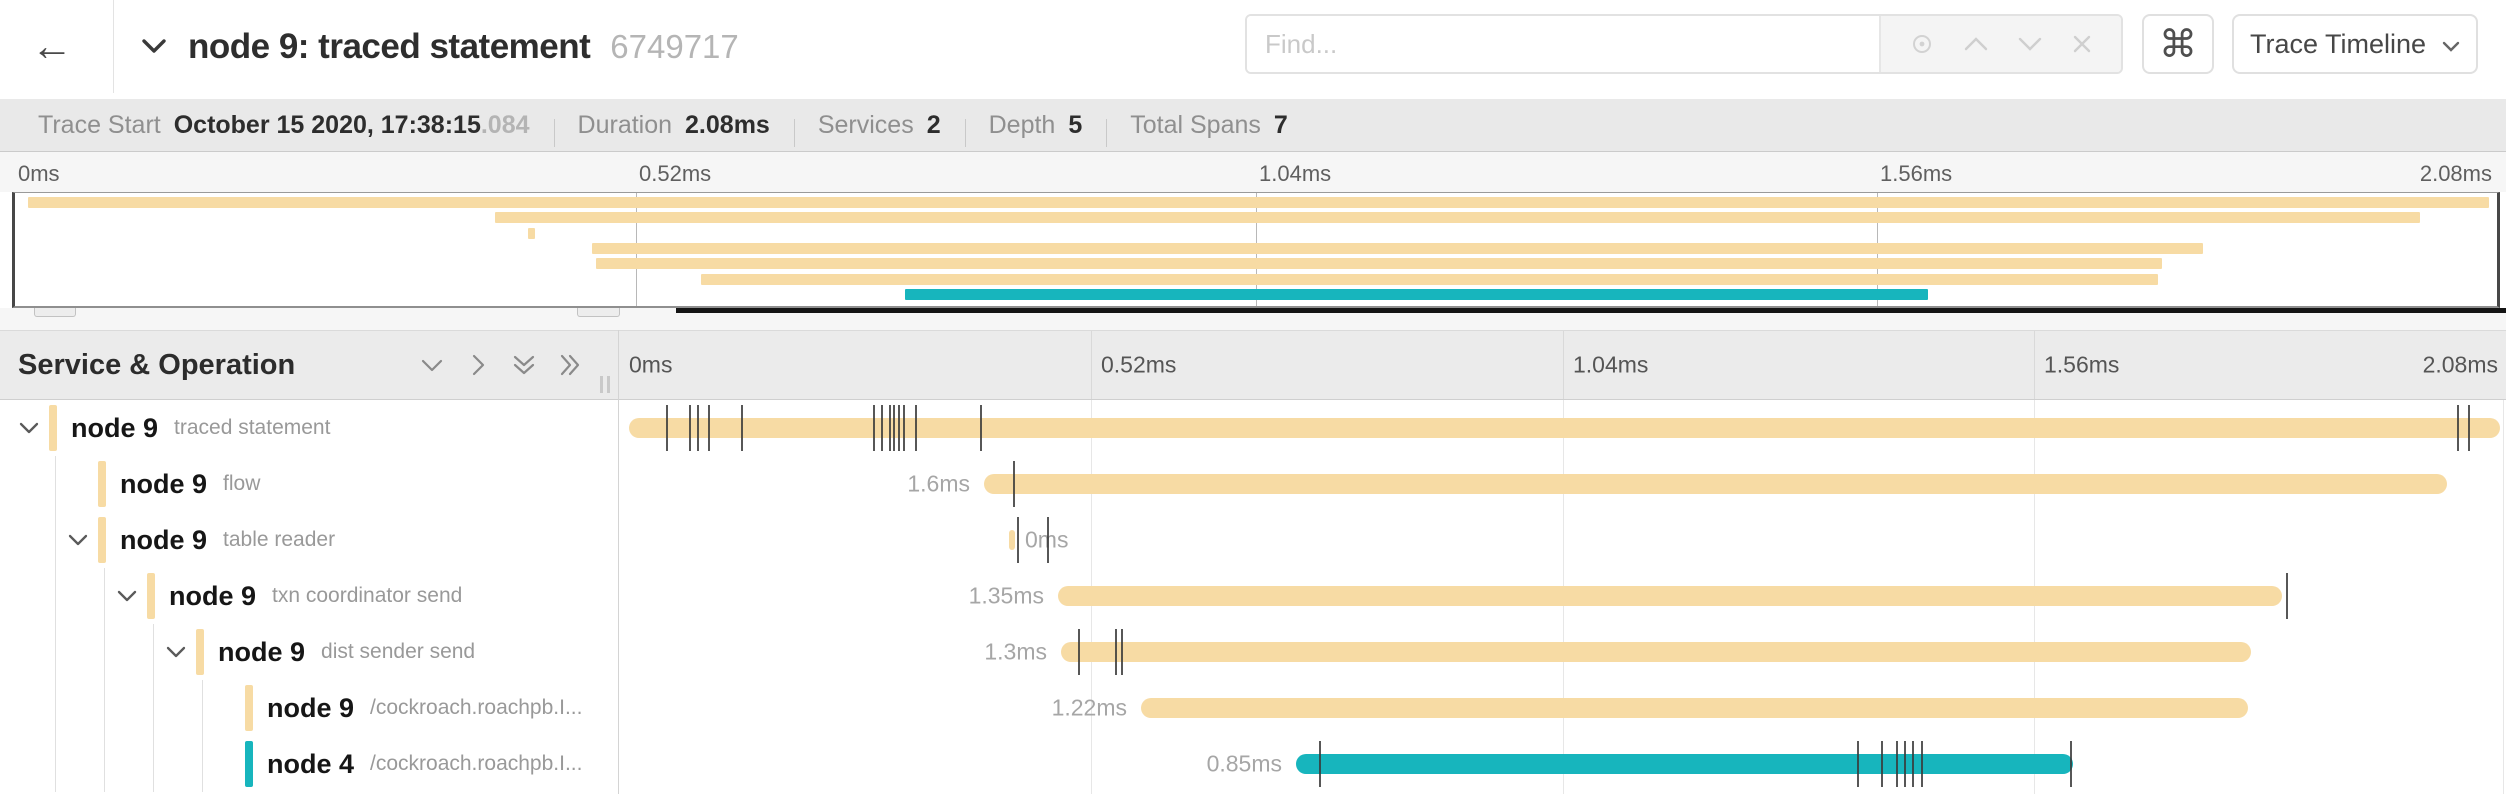  I want to click on summary-item: Duration 2.08ms, so click(673, 129).